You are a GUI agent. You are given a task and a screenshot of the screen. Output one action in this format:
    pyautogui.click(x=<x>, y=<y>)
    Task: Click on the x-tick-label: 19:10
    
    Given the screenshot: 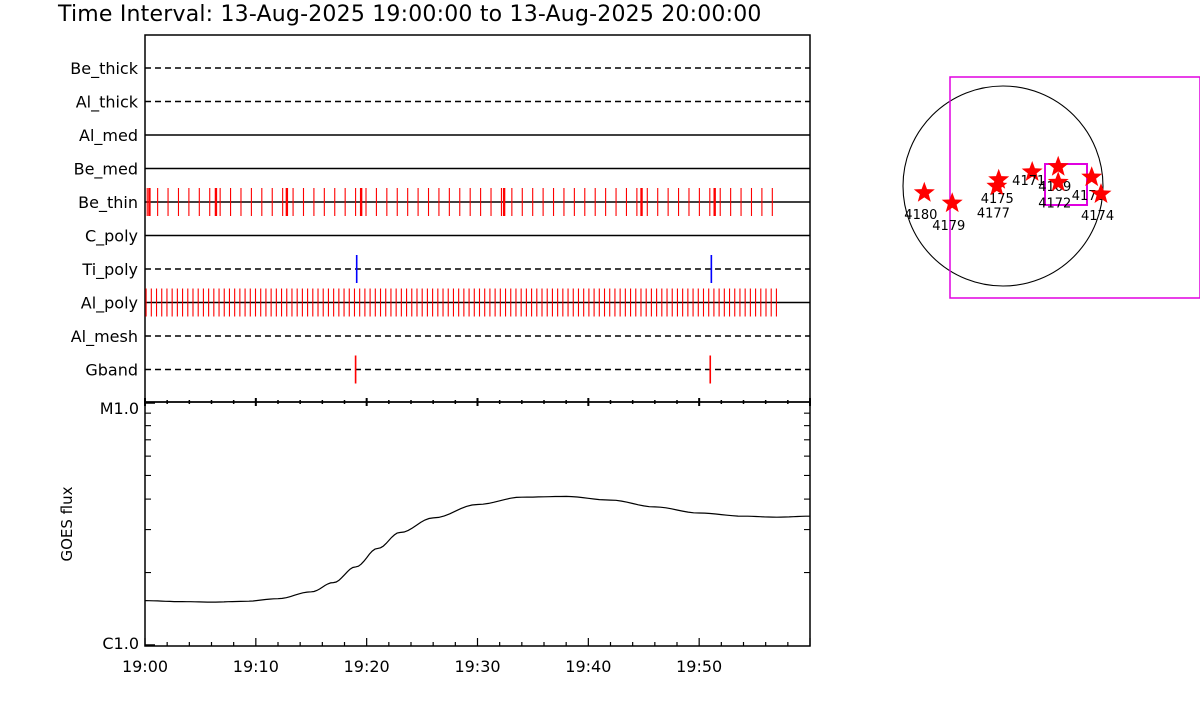 What is the action you would take?
    pyautogui.click(x=256, y=666)
    